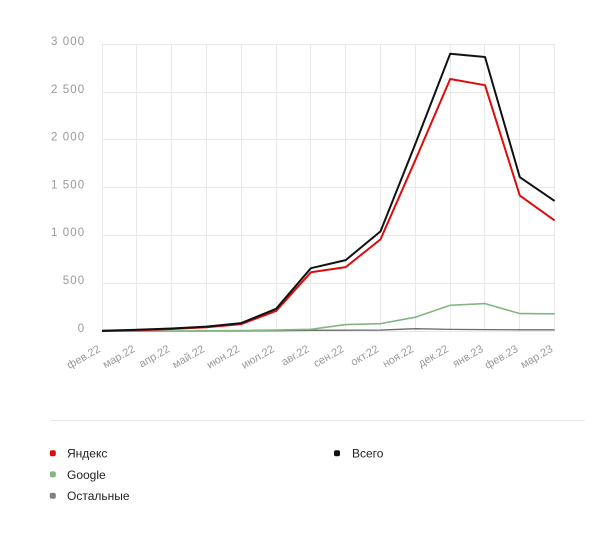 This screenshot has height=552, width=600. I want to click on svg-text: 1 500, so click(68, 186).